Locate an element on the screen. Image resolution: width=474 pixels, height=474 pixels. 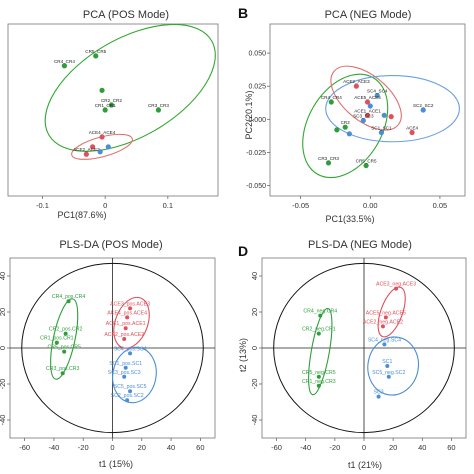
x-tick-label: 40 is located at coordinates (171, 447).